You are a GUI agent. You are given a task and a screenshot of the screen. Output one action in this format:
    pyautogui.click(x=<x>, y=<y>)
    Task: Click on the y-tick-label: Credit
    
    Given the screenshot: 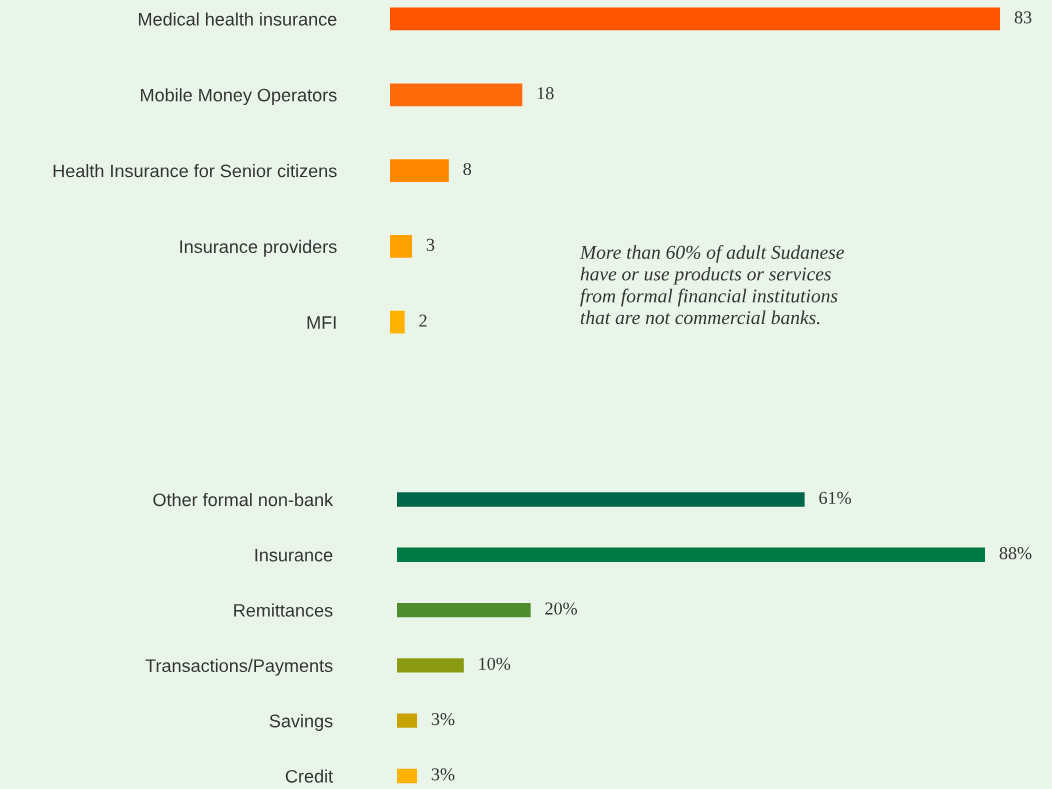 What is the action you would take?
    pyautogui.click(x=309, y=776)
    